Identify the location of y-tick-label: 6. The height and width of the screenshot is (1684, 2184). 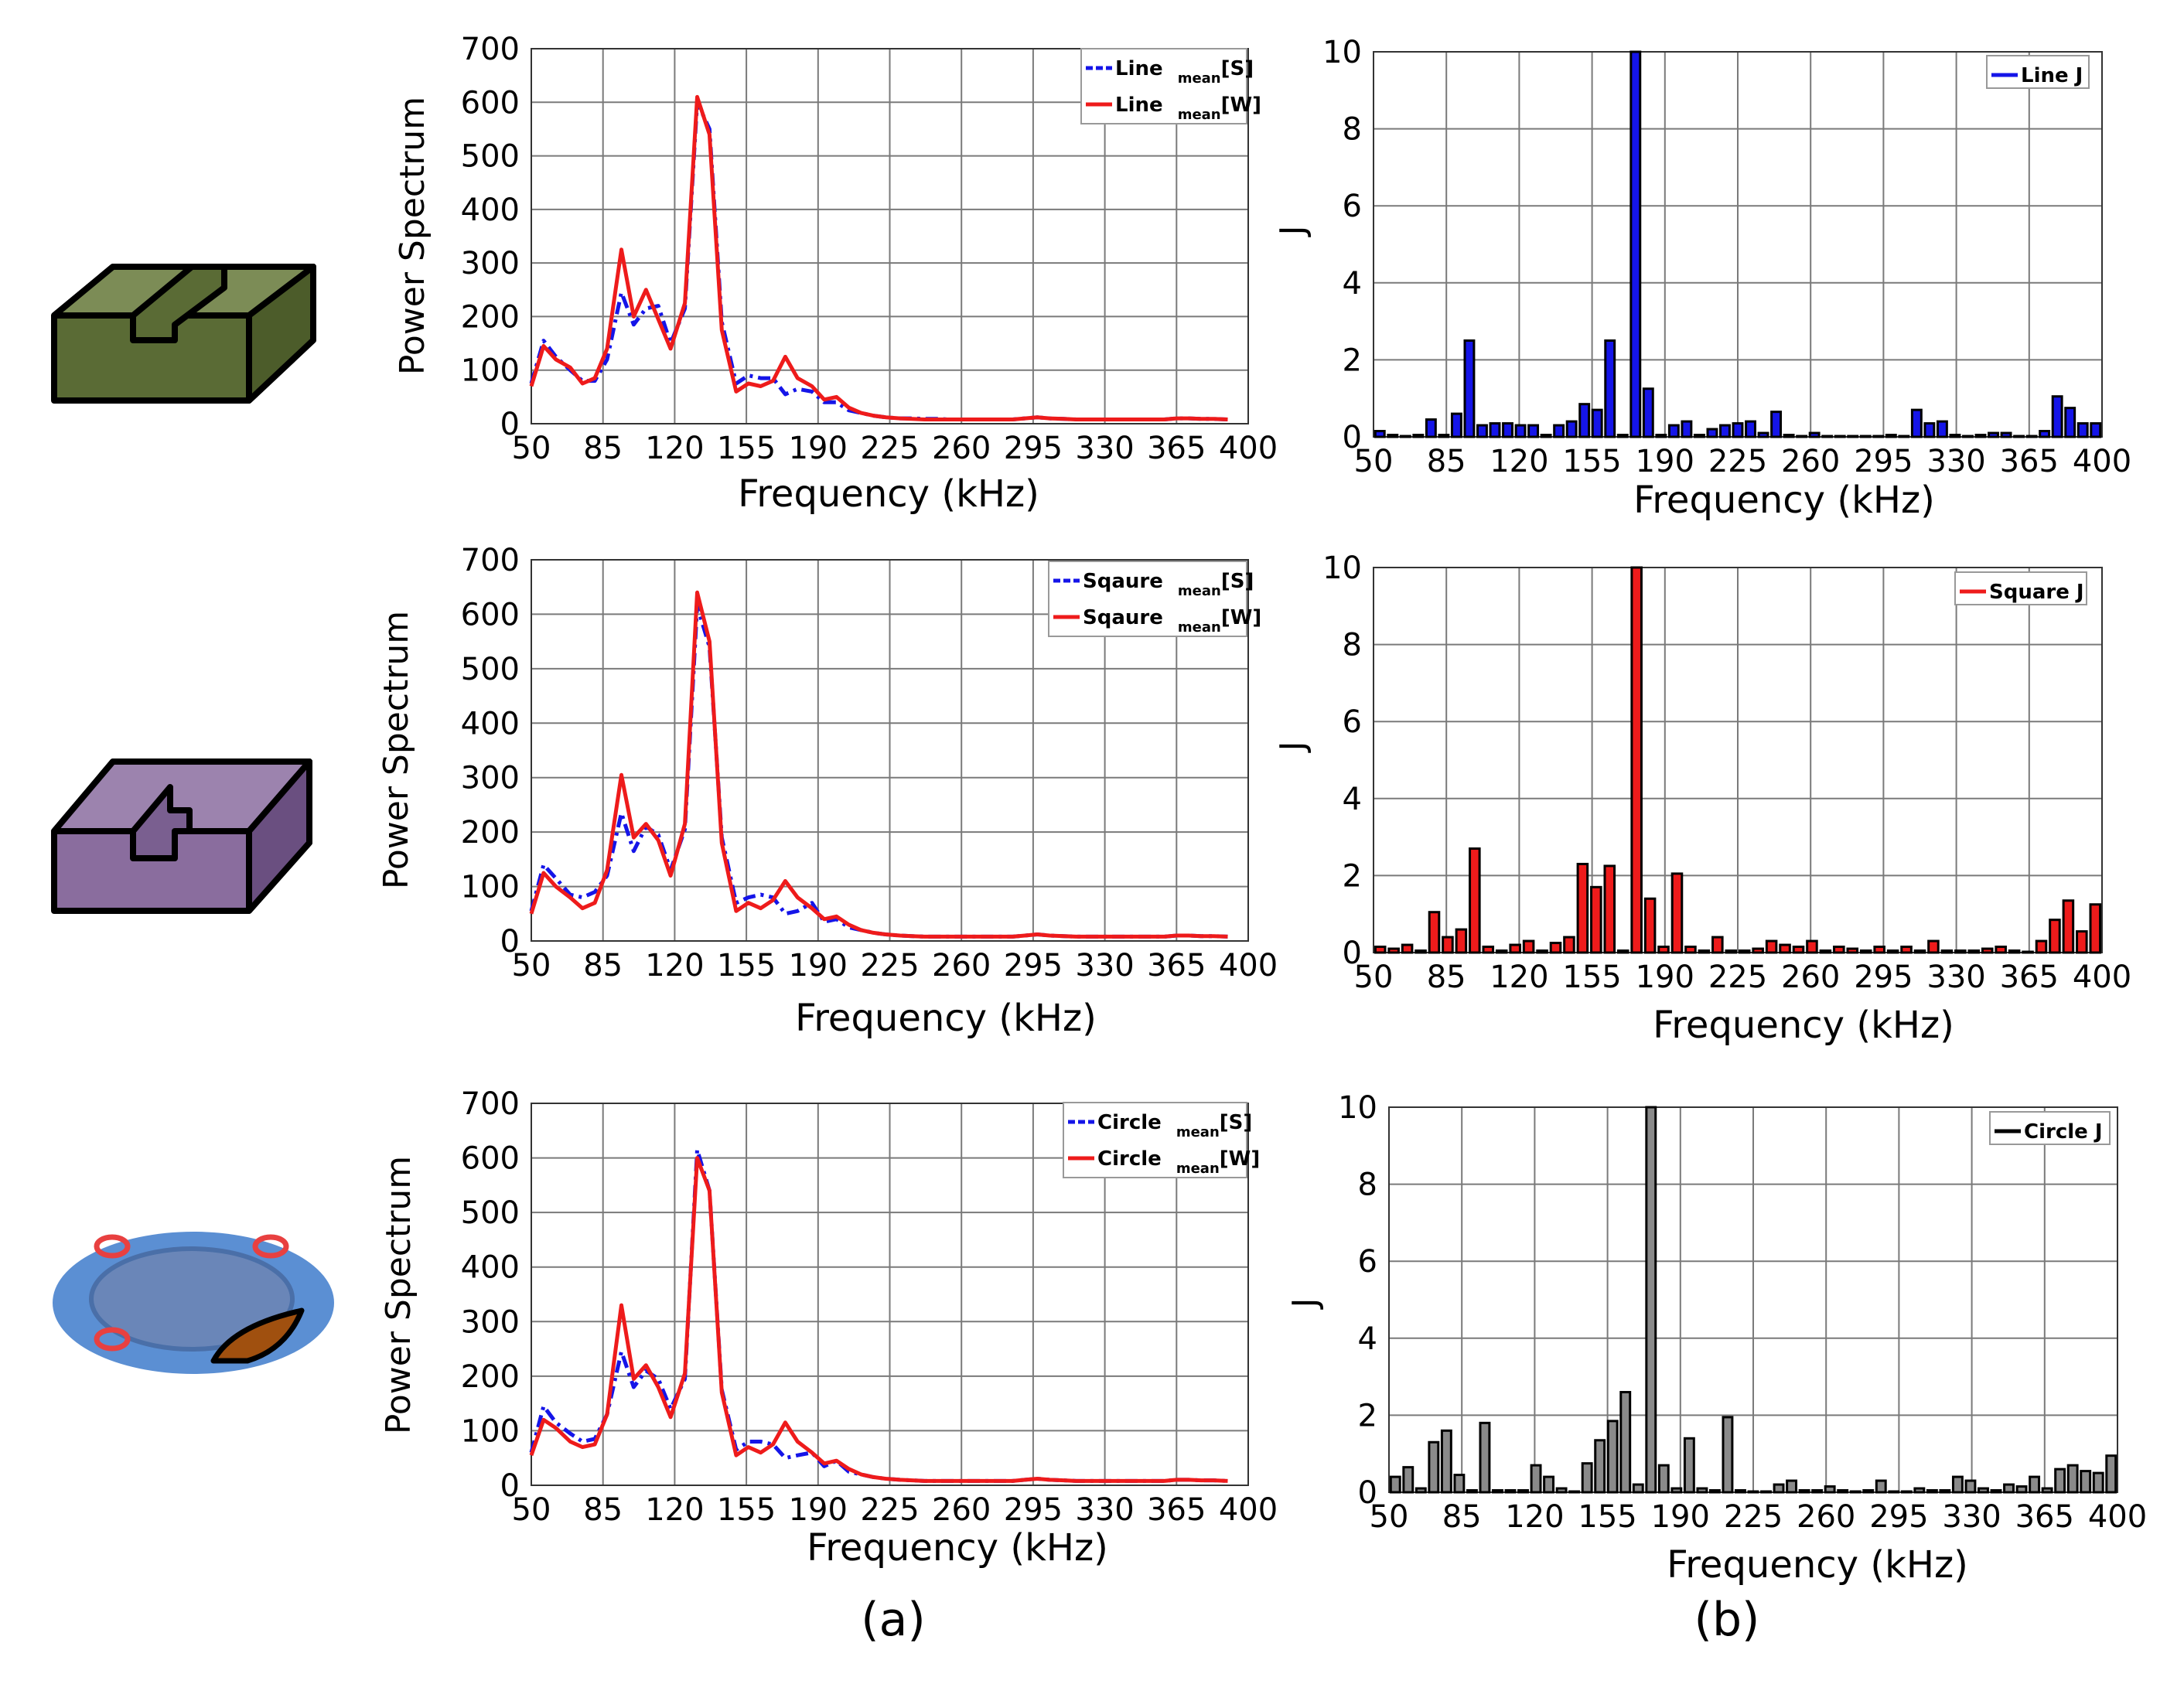
(1352, 722).